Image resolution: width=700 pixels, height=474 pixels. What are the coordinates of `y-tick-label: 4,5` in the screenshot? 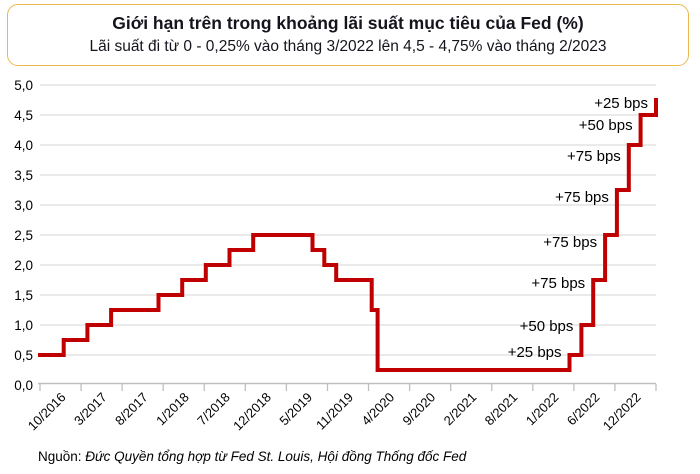 It's located at (23, 115).